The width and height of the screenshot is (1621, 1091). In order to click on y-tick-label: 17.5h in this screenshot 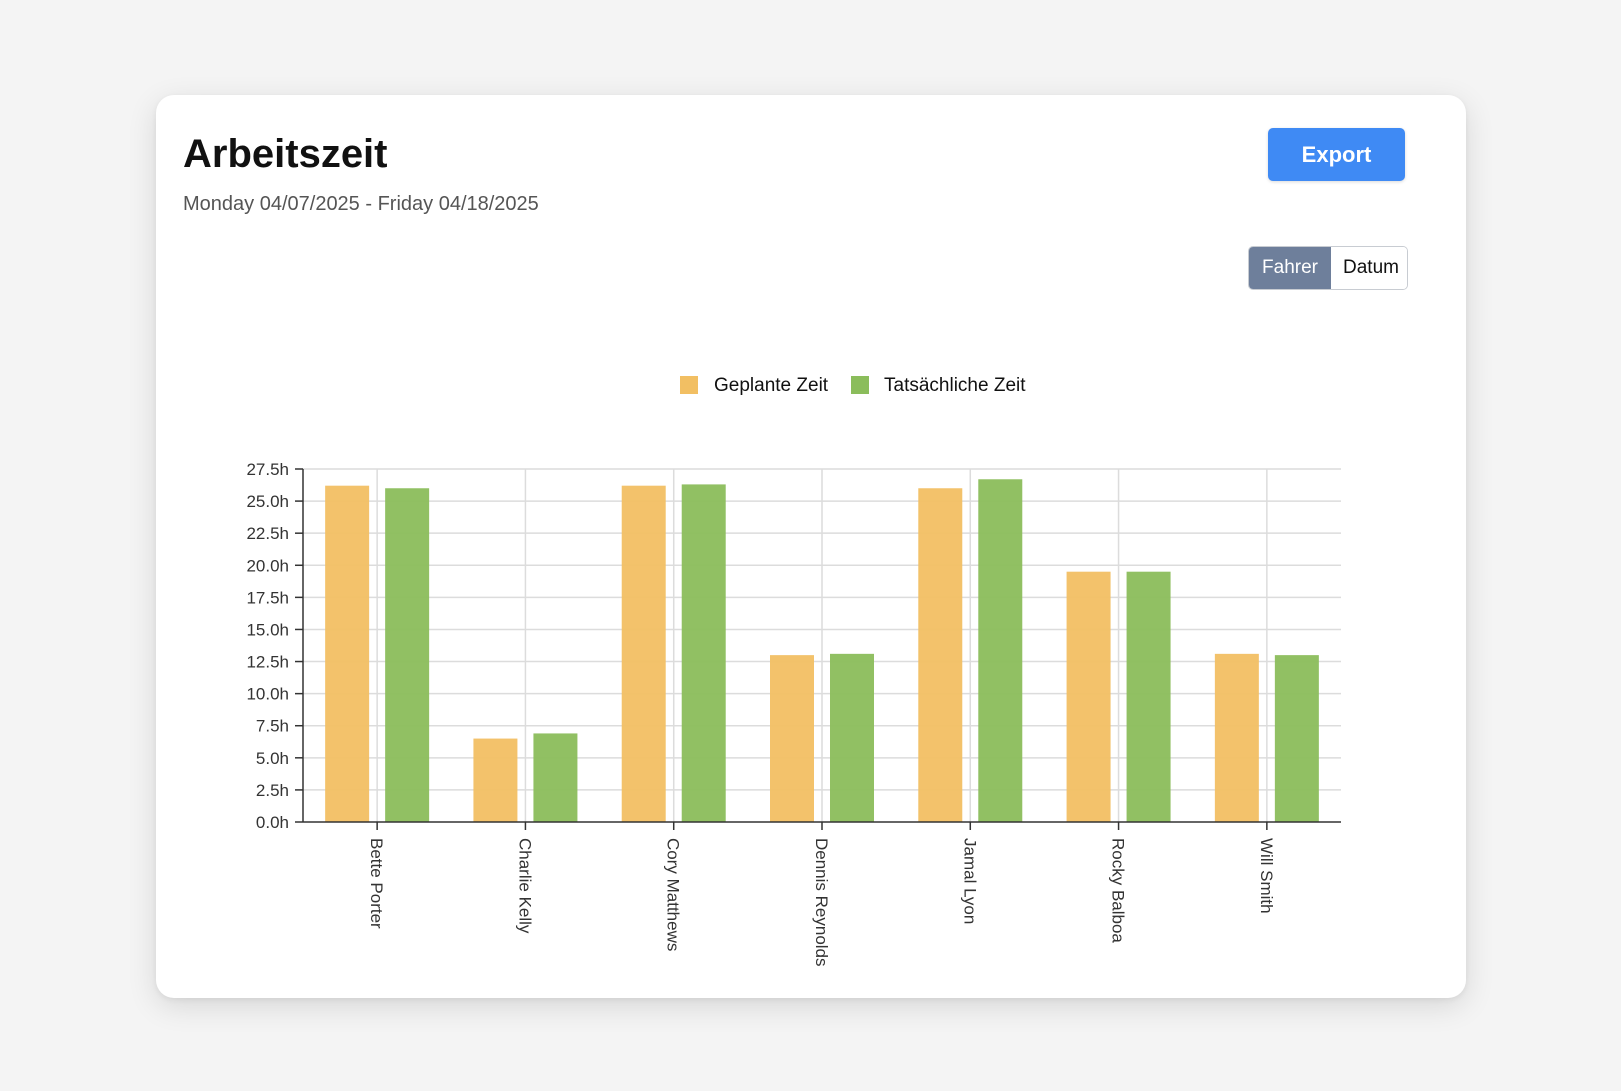, I will do `click(267, 597)`.